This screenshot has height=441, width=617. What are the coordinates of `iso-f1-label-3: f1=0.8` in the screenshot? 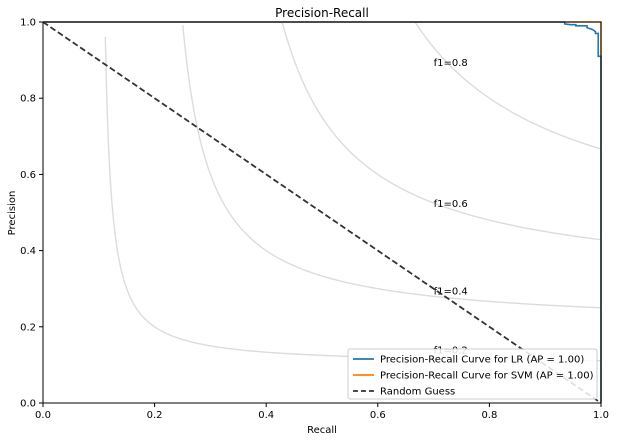 It's located at (451, 63).